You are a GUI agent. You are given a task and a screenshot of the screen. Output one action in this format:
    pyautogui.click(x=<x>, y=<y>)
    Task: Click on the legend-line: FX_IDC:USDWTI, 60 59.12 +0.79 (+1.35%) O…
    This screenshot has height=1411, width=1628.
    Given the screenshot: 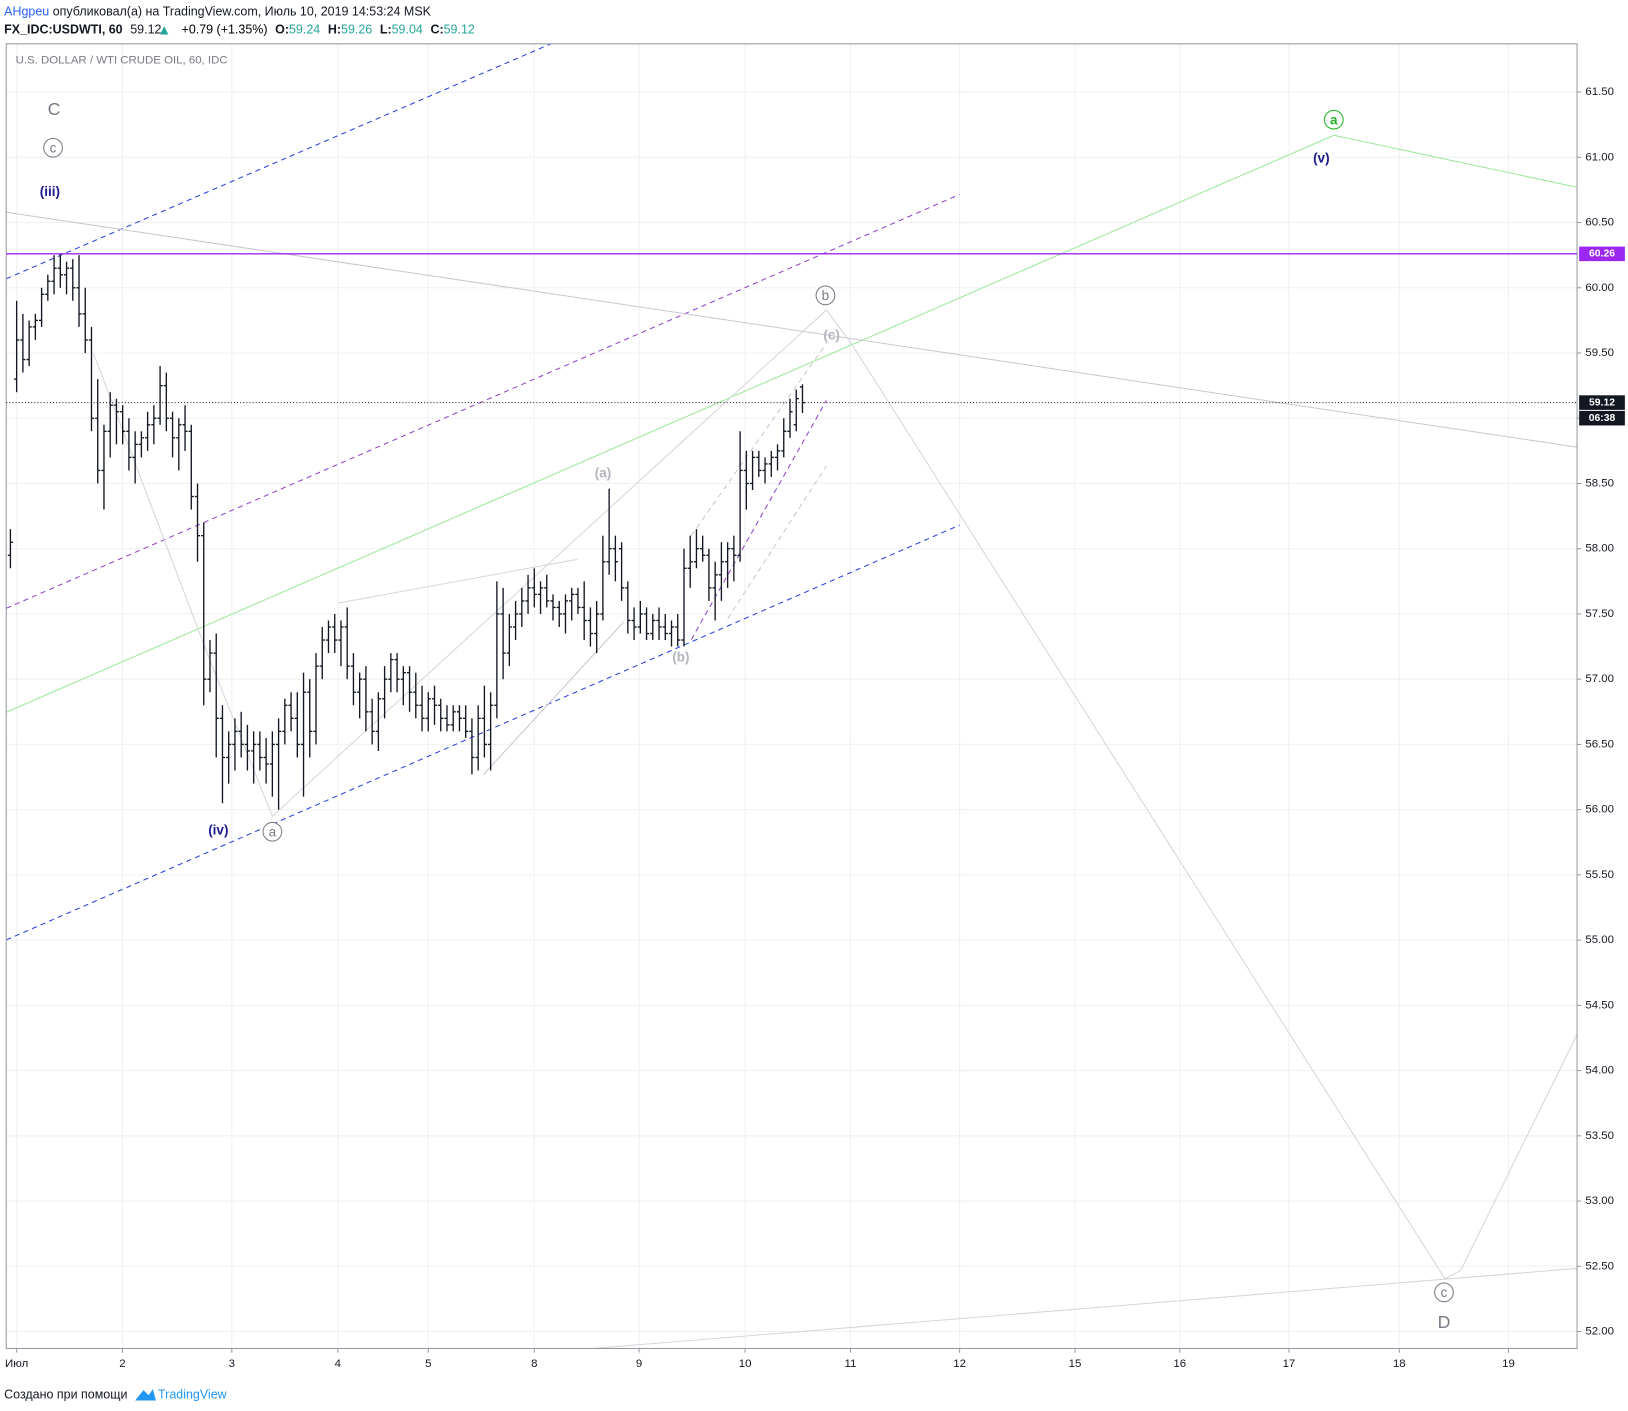 What is the action you would take?
    pyautogui.click(x=239, y=30)
    